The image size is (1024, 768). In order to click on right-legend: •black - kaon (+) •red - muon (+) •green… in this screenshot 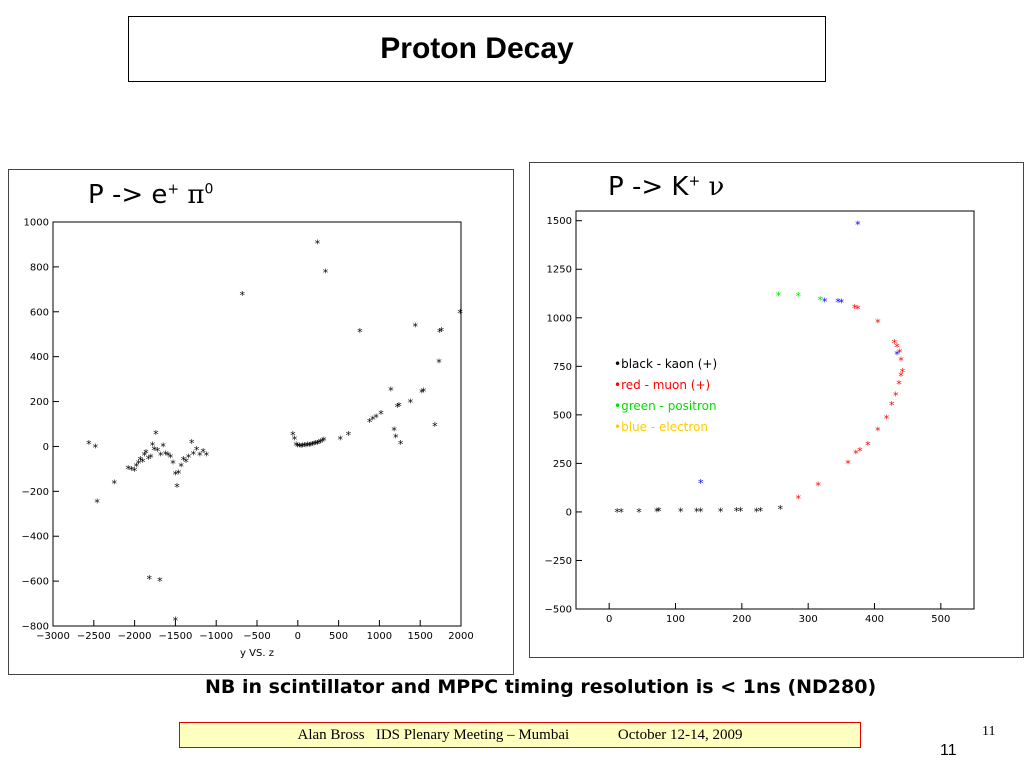, I will do `click(665, 396)`.